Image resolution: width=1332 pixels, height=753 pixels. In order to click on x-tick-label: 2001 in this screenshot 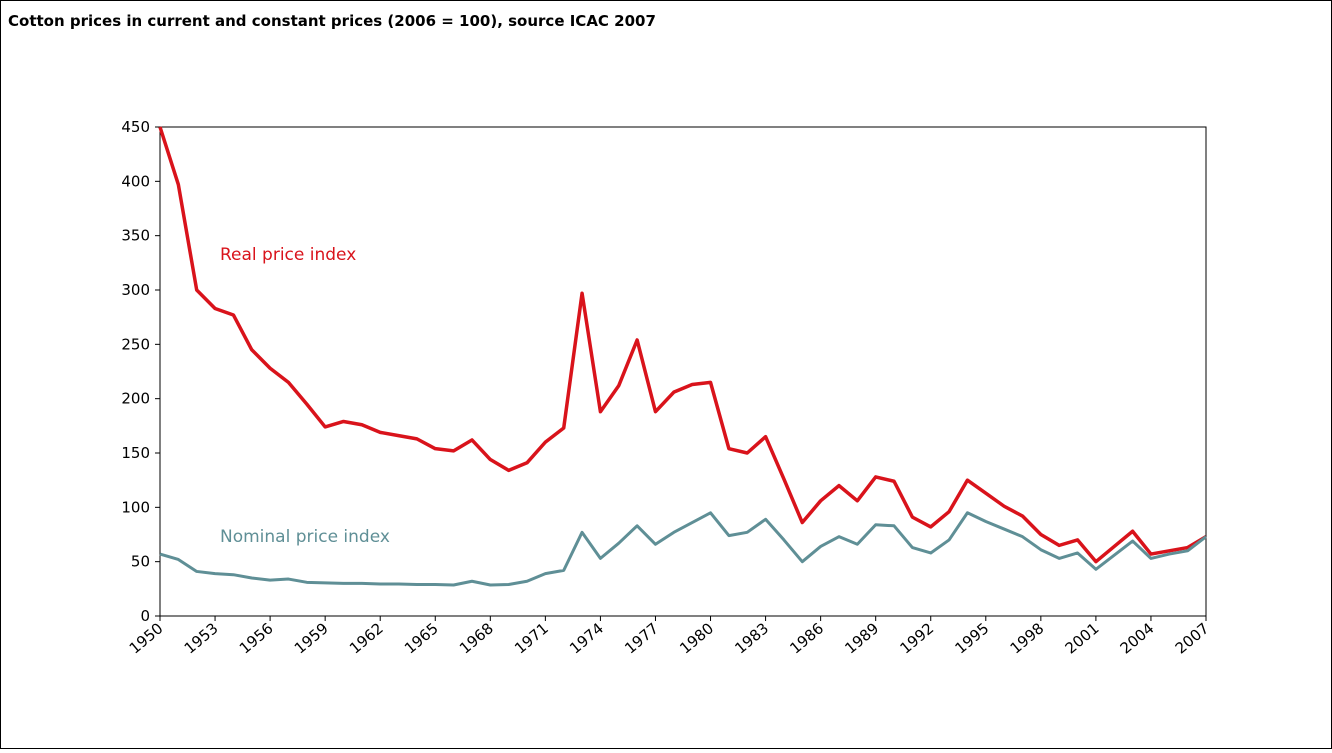, I will do `click(1082, 638)`.